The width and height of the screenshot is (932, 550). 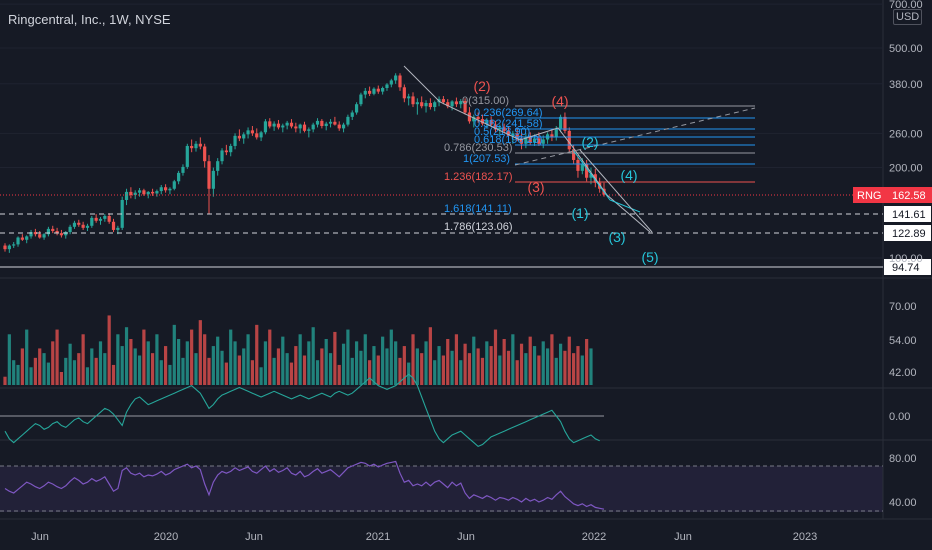 What do you see at coordinates (579, 213) in the screenshot?
I see `wave-label: (1)` at bounding box center [579, 213].